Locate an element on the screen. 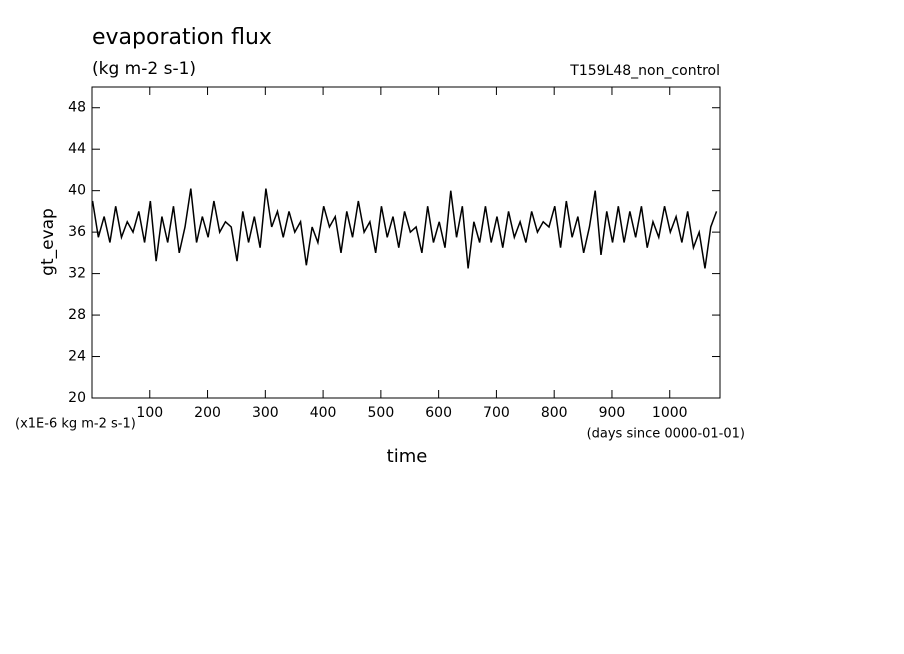 The width and height of the screenshot is (904, 654). y-units: (x1E-6 kg m-2 s-1) is located at coordinates (75, 424).